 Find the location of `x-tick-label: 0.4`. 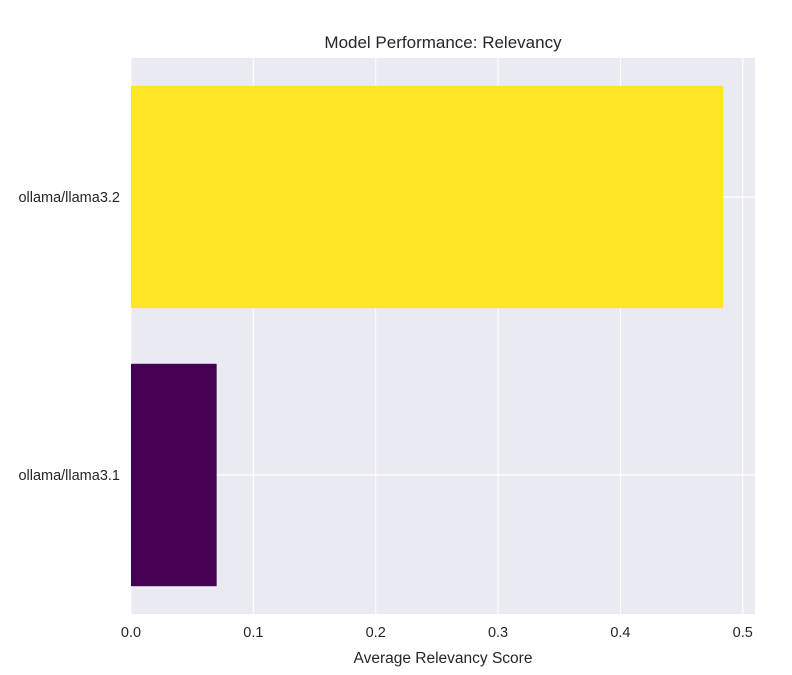

x-tick-label: 0.4 is located at coordinates (620, 633).